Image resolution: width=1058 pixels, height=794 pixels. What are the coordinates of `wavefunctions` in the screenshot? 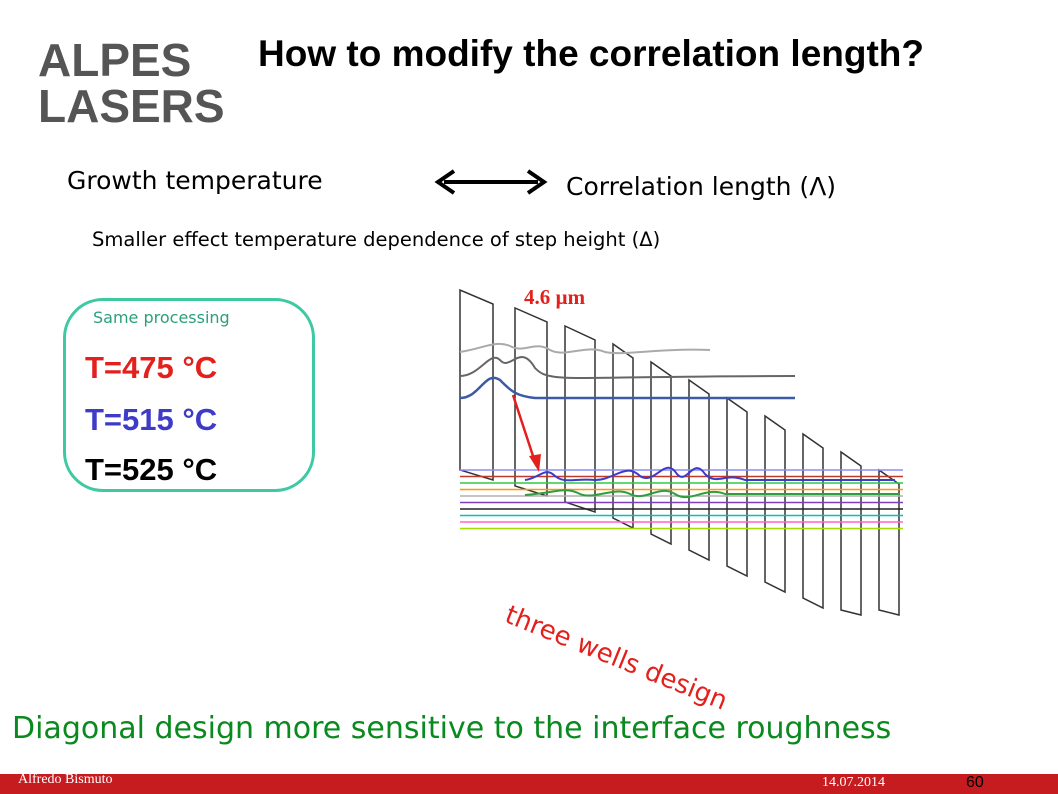 It's located at (679, 420).